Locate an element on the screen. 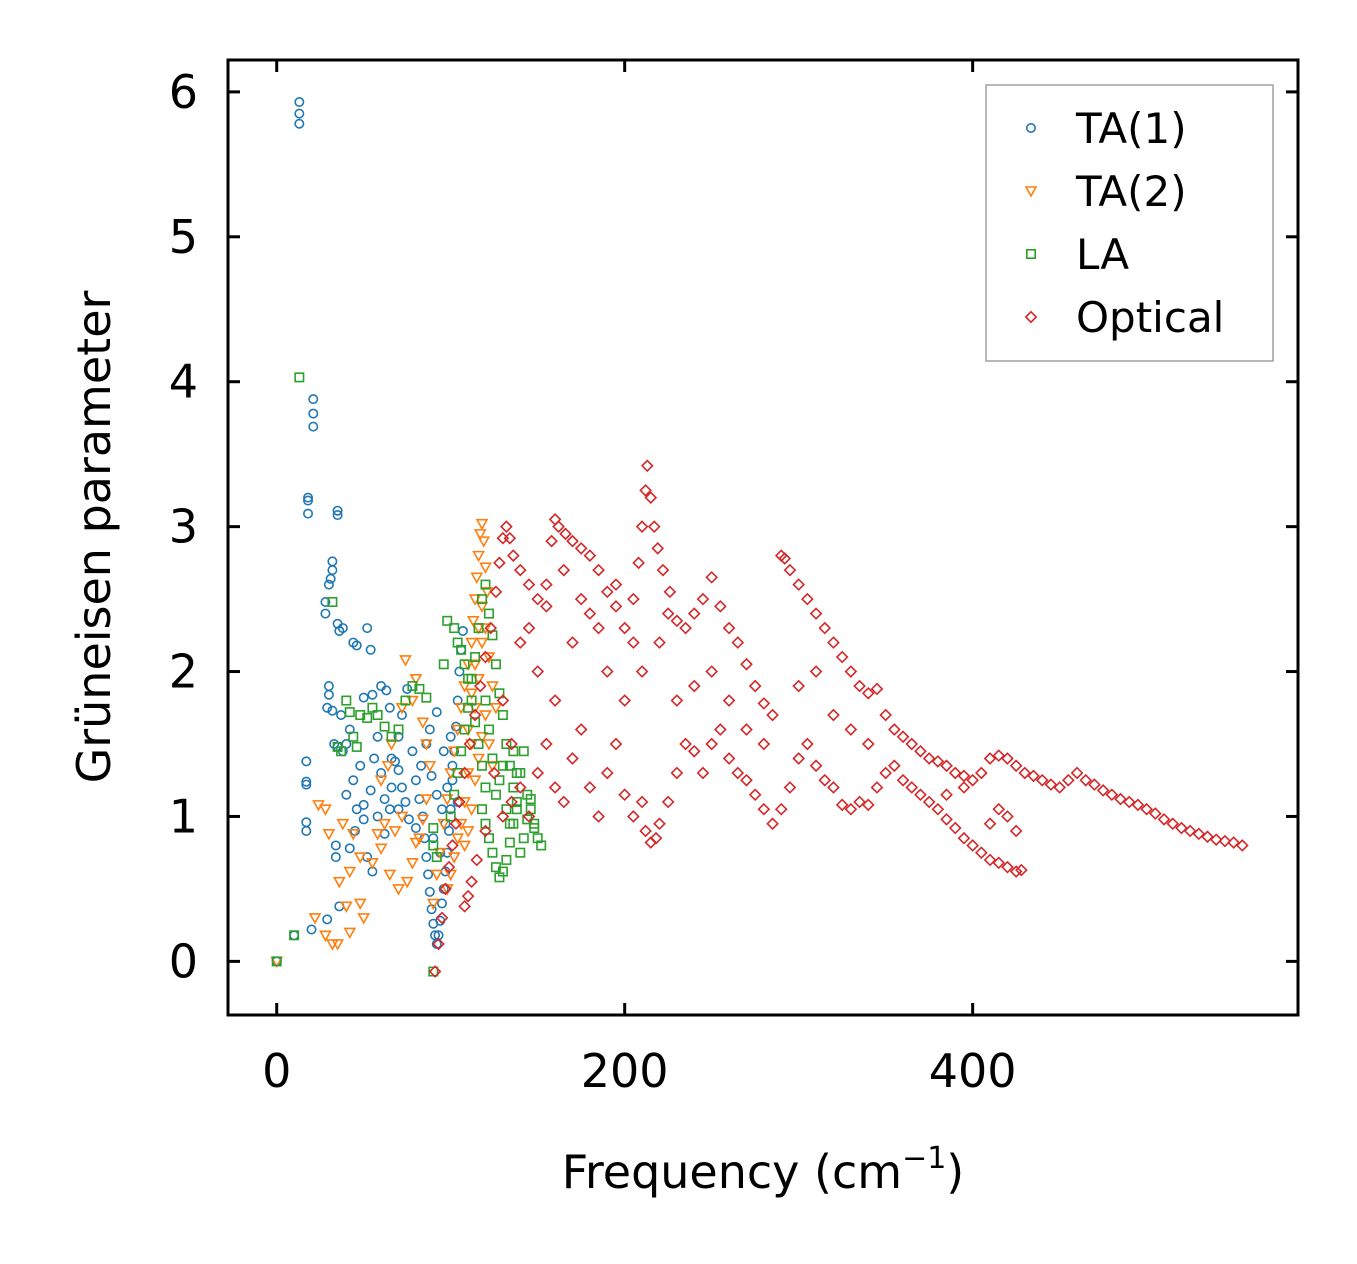  y-tick-label: 4 is located at coordinates (183, 382).